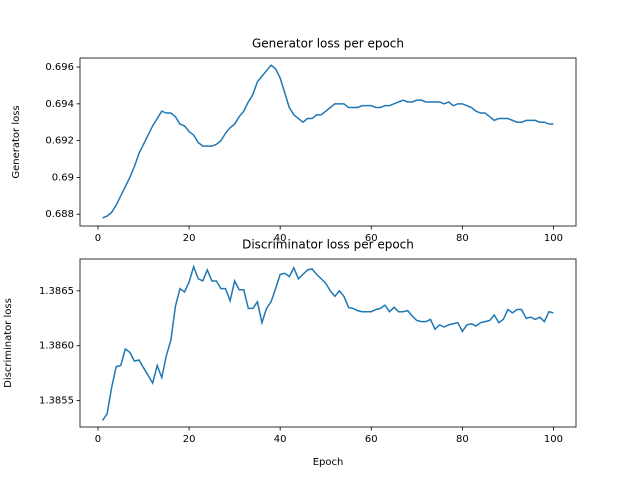 This screenshot has width=640, height=480. What do you see at coordinates (328, 462) in the screenshot?
I see `x-axis-label: Epoch` at bounding box center [328, 462].